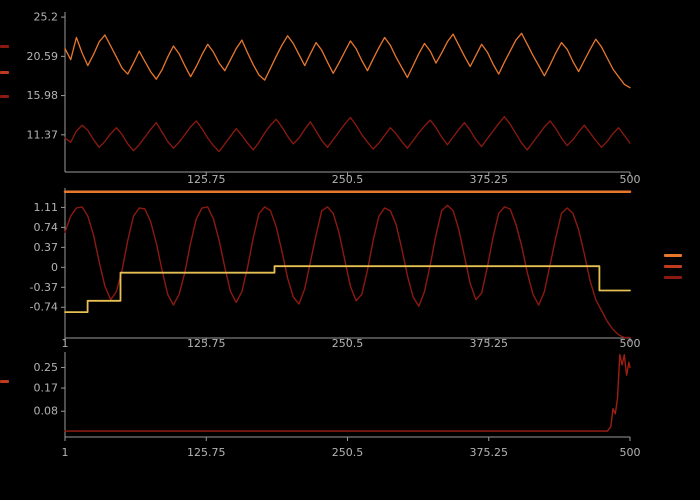 The image size is (700, 500). What do you see at coordinates (347, 60) in the screenshot?
I see `series-line-noisy-orange` at bounding box center [347, 60].